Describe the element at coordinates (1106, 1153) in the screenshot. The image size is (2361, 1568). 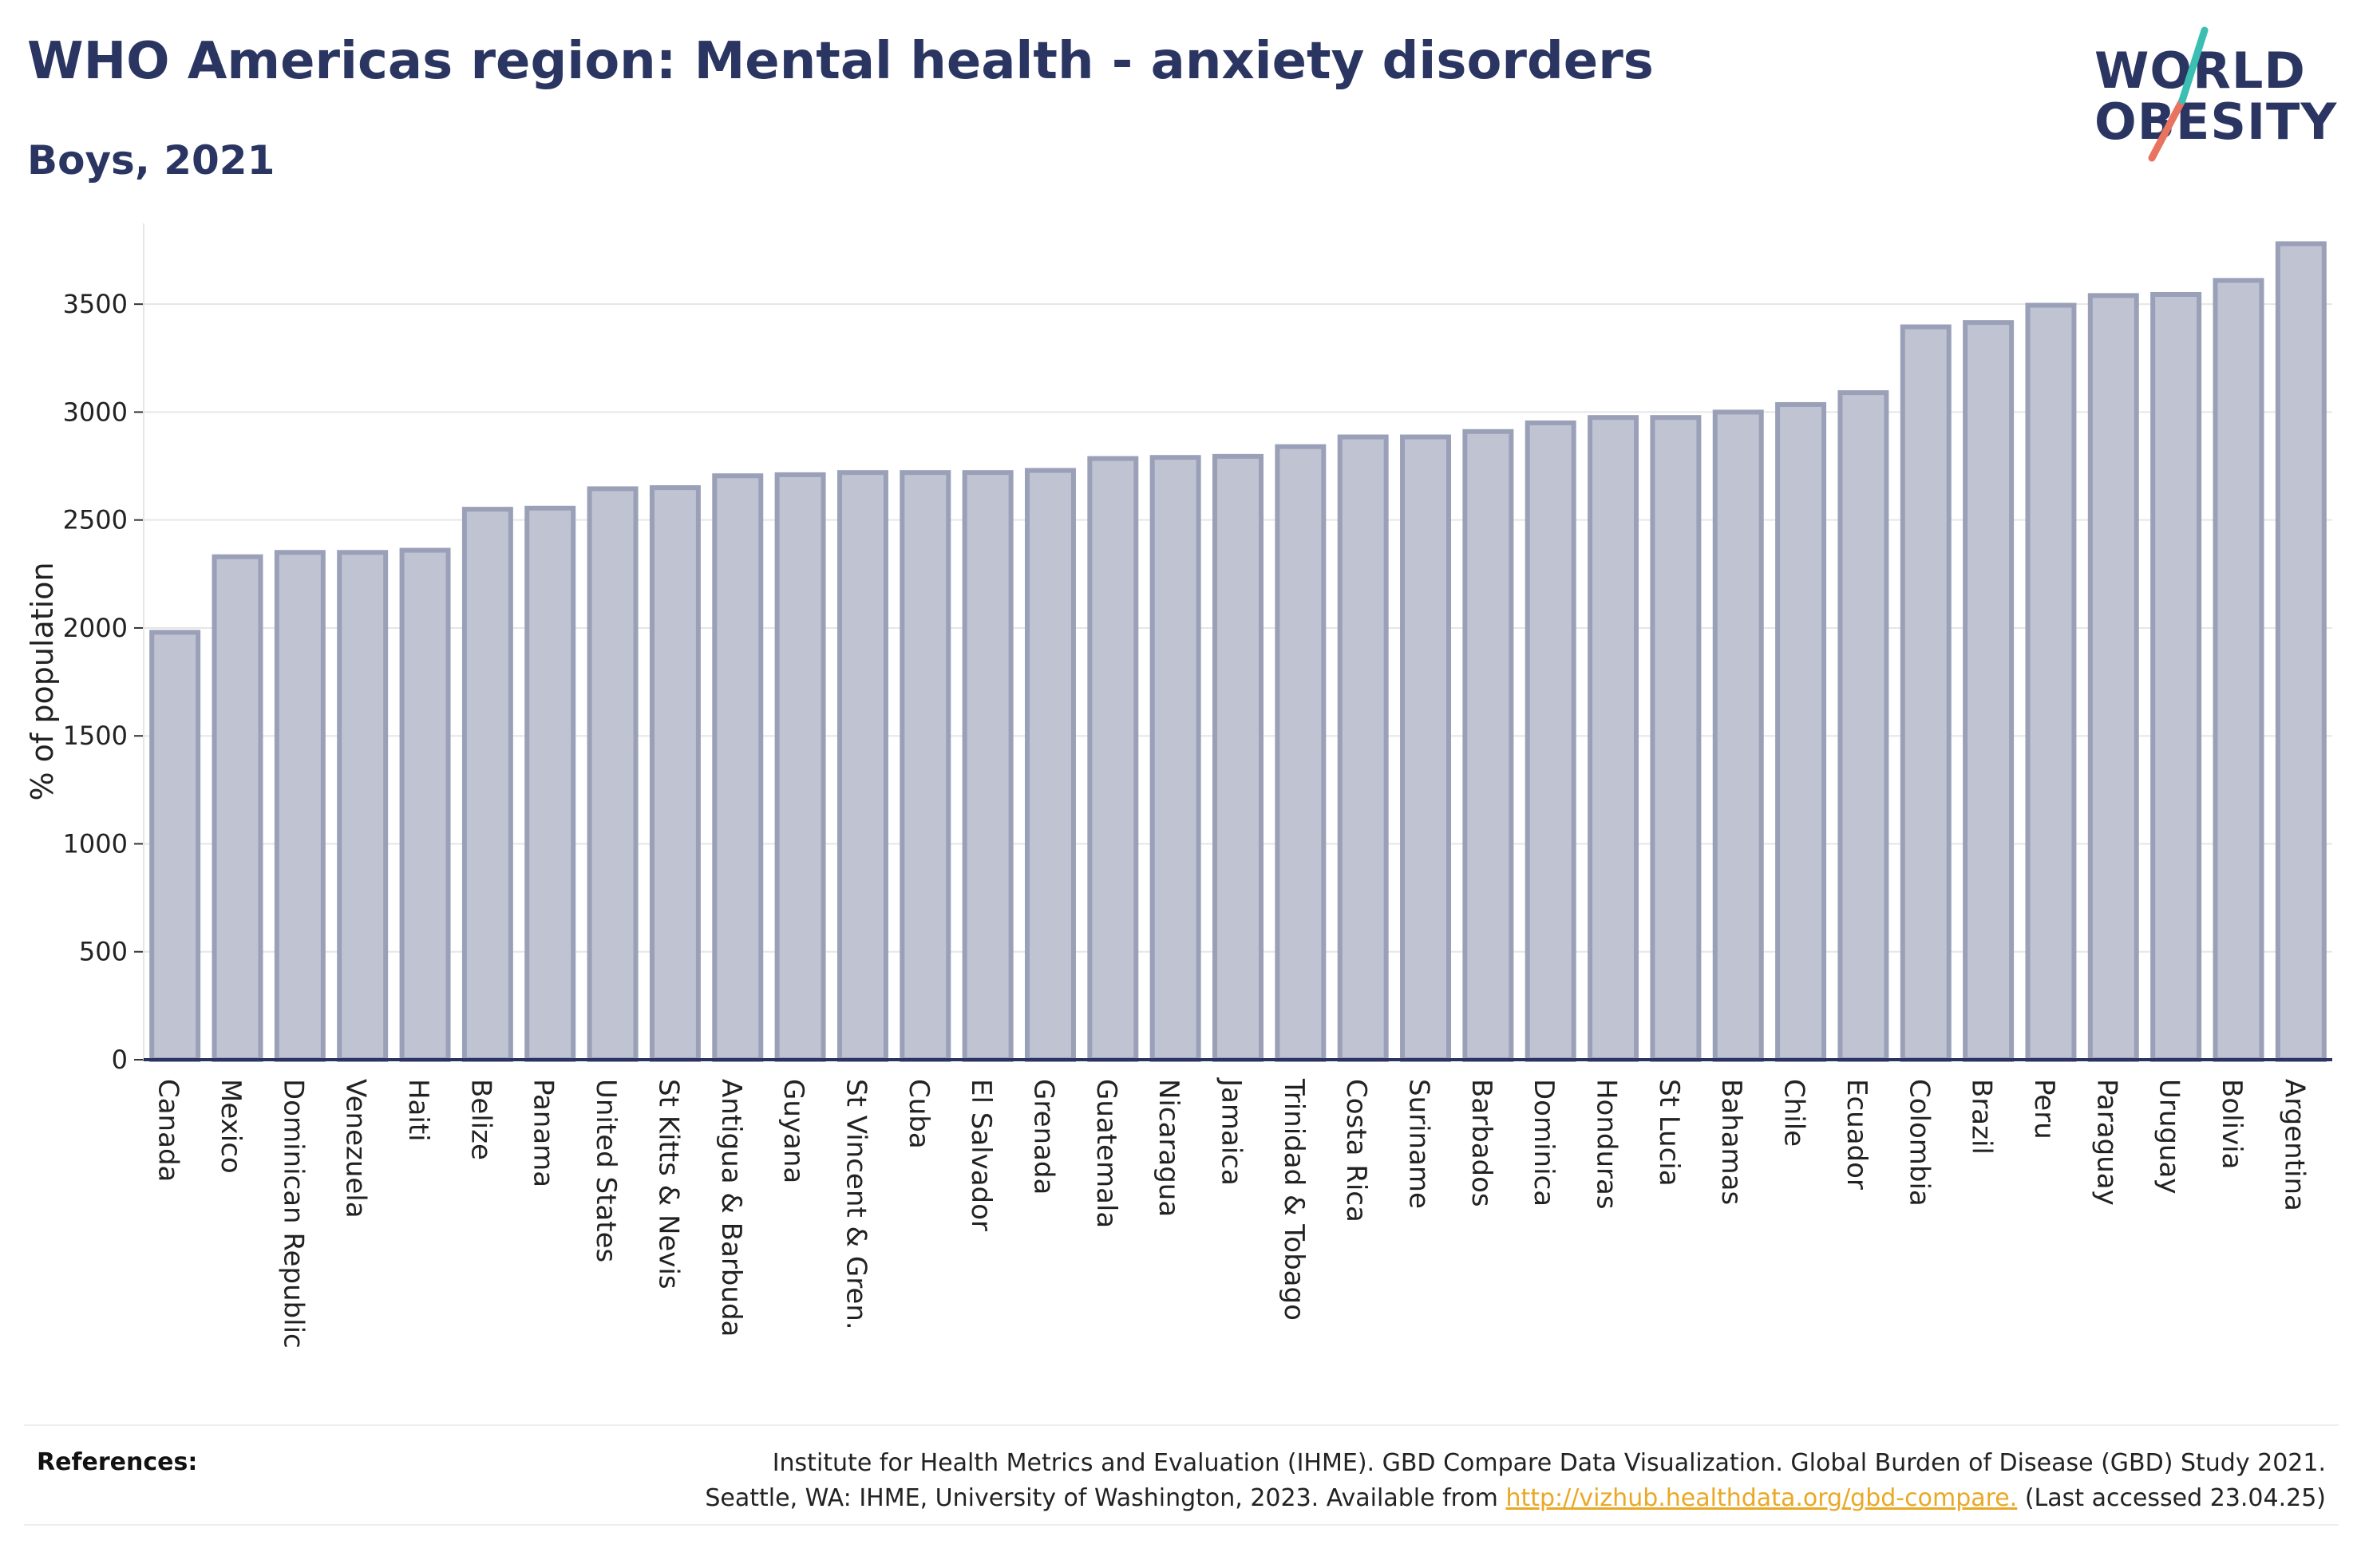
I see `x-tick-label: Guatemala` at that location.